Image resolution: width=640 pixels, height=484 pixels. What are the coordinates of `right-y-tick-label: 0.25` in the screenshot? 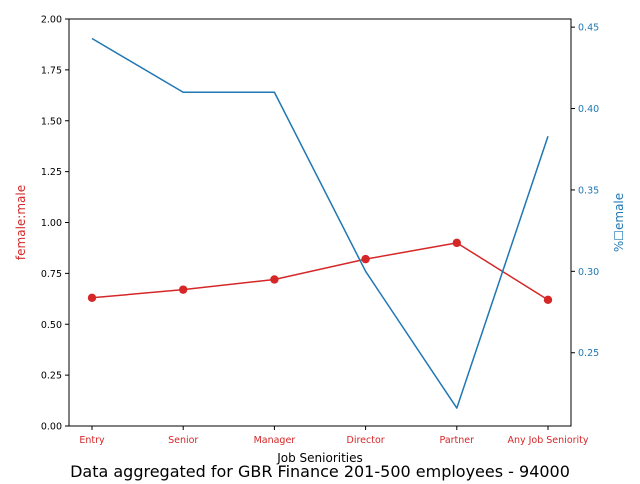 It's located at (588, 353).